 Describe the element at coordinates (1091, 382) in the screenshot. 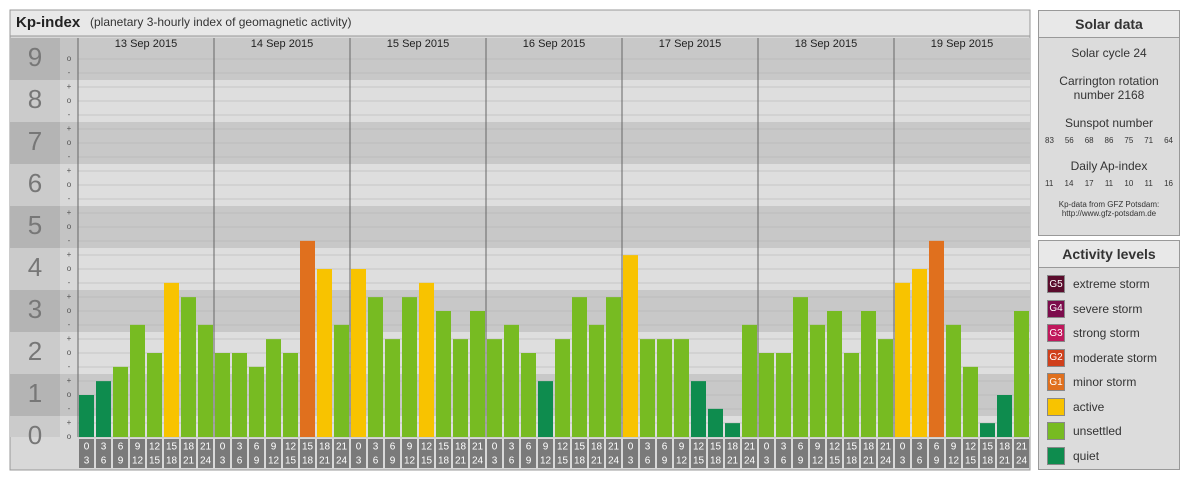

I see `legend-item: G1 minor storm` at that location.